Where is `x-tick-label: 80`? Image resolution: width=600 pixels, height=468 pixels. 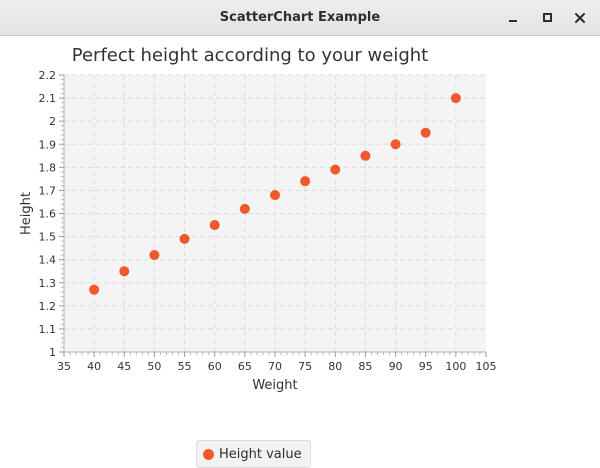 x-tick-label: 80 is located at coordinates (335, 366).